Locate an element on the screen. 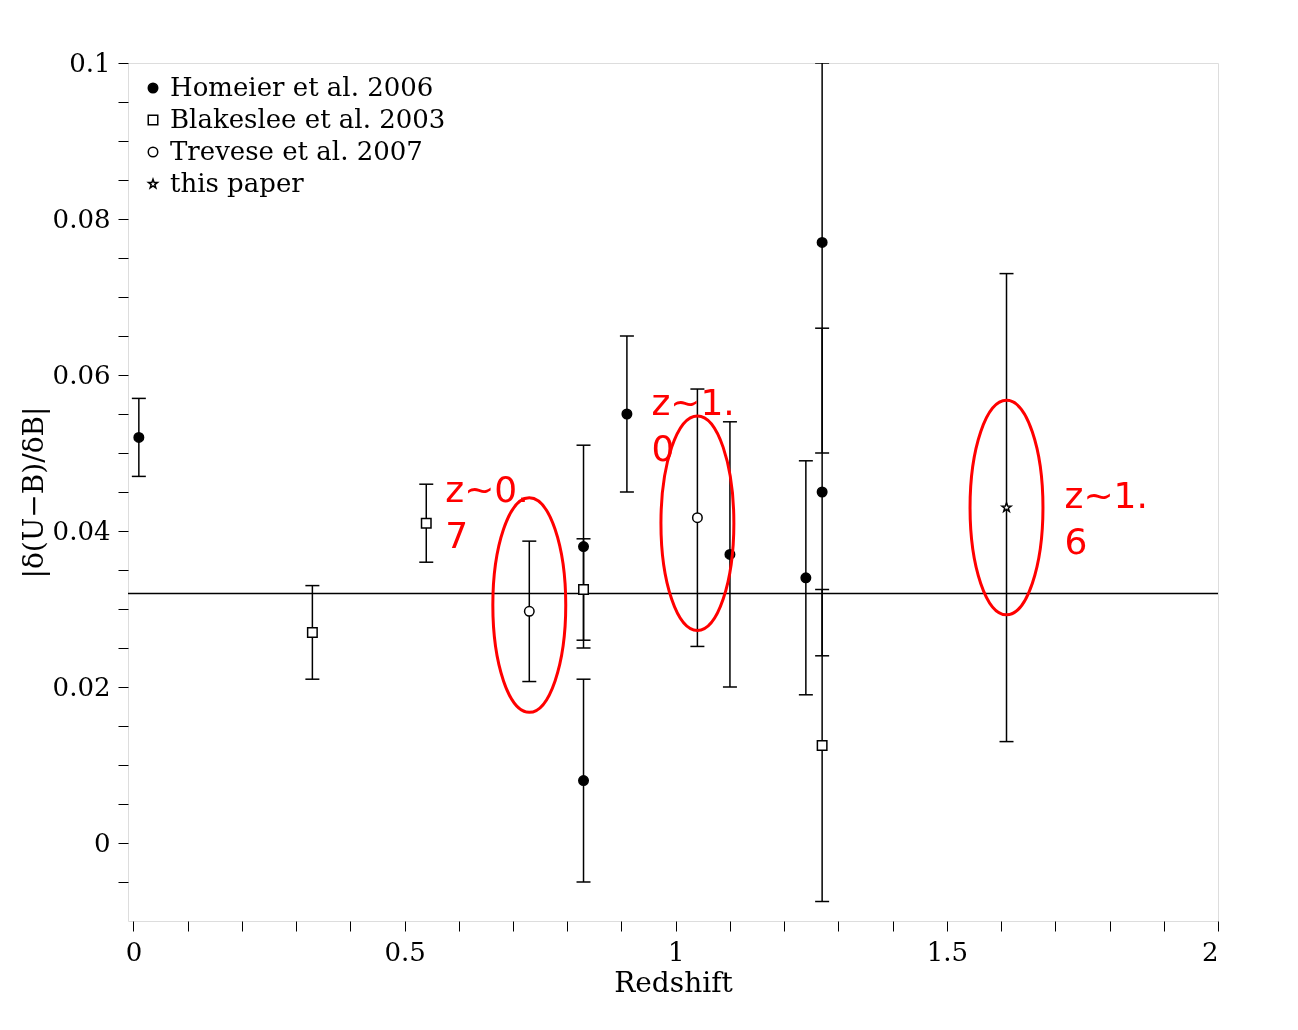 The width and height of the screenshot is (1298, 1030). annotation: z~0. 7 is located at coordinates (487, 513).